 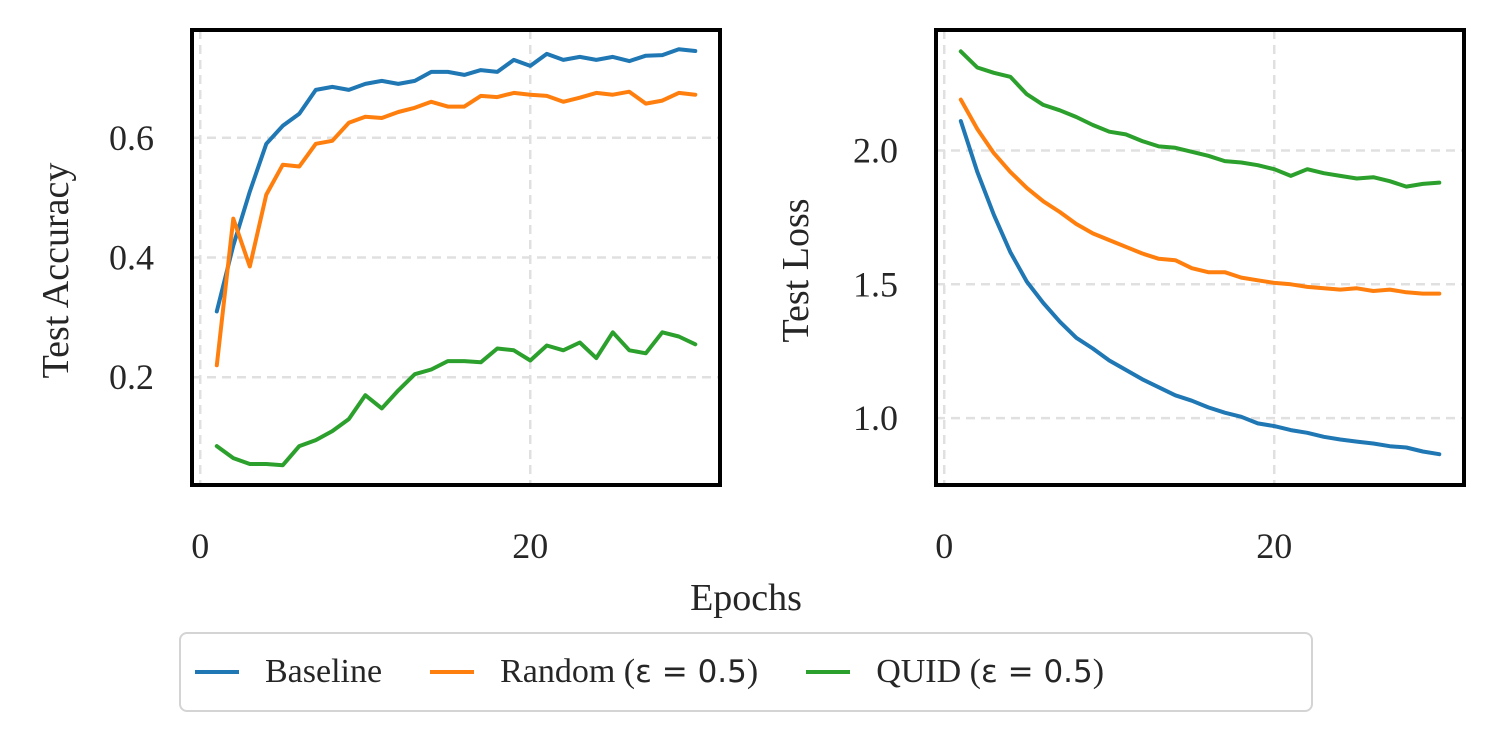 I want to click on legend-label-baseline: Baseline, so click(x=324, y=671).